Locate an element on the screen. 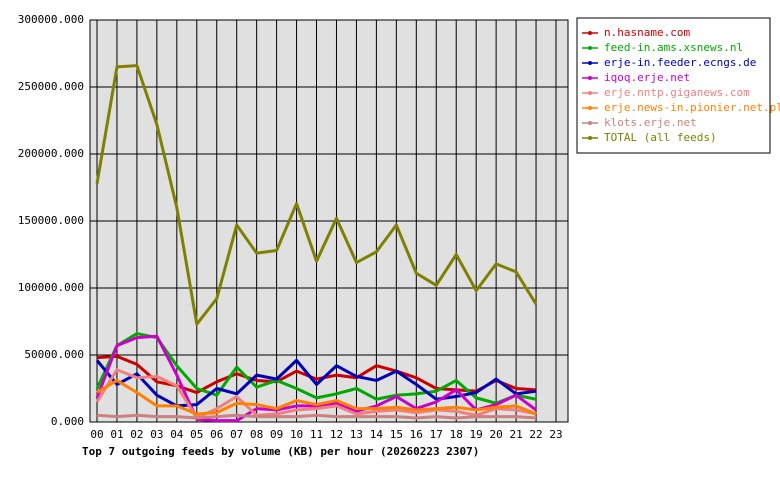 The width and height of the screenshot is (780, 480). x-tick-label: 08 is located at coordinates (256, 434).